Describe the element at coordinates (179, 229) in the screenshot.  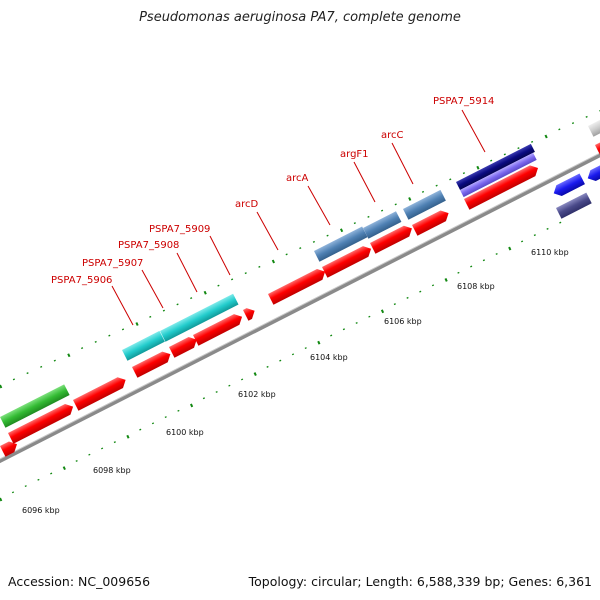
I see `gene-label: PSPA7_5909` at that location.